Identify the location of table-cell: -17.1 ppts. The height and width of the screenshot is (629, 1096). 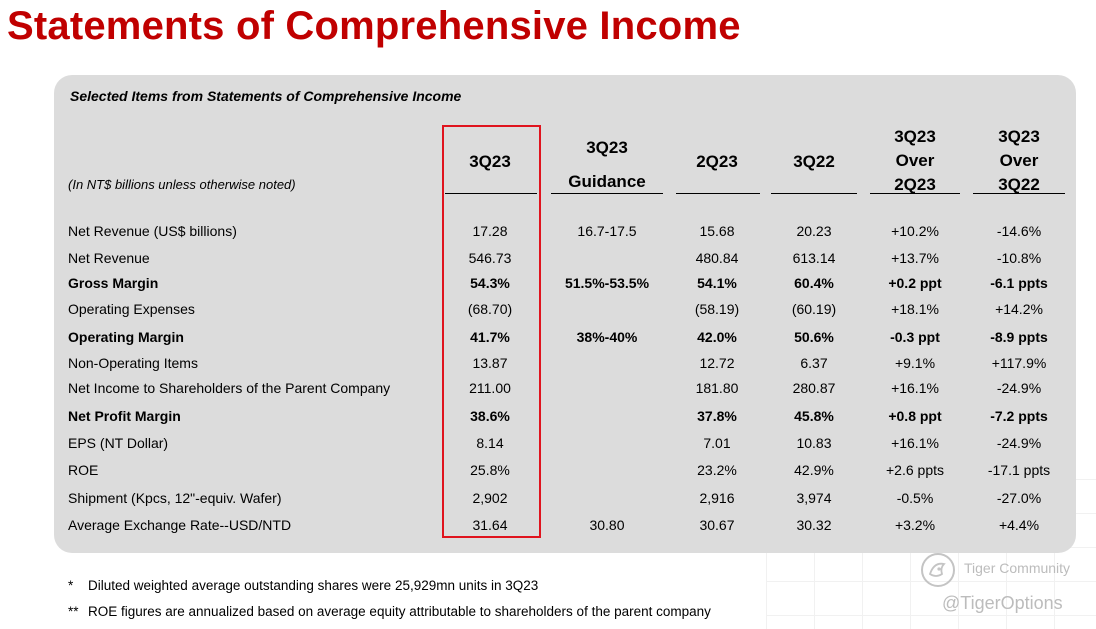
(1019, 470).